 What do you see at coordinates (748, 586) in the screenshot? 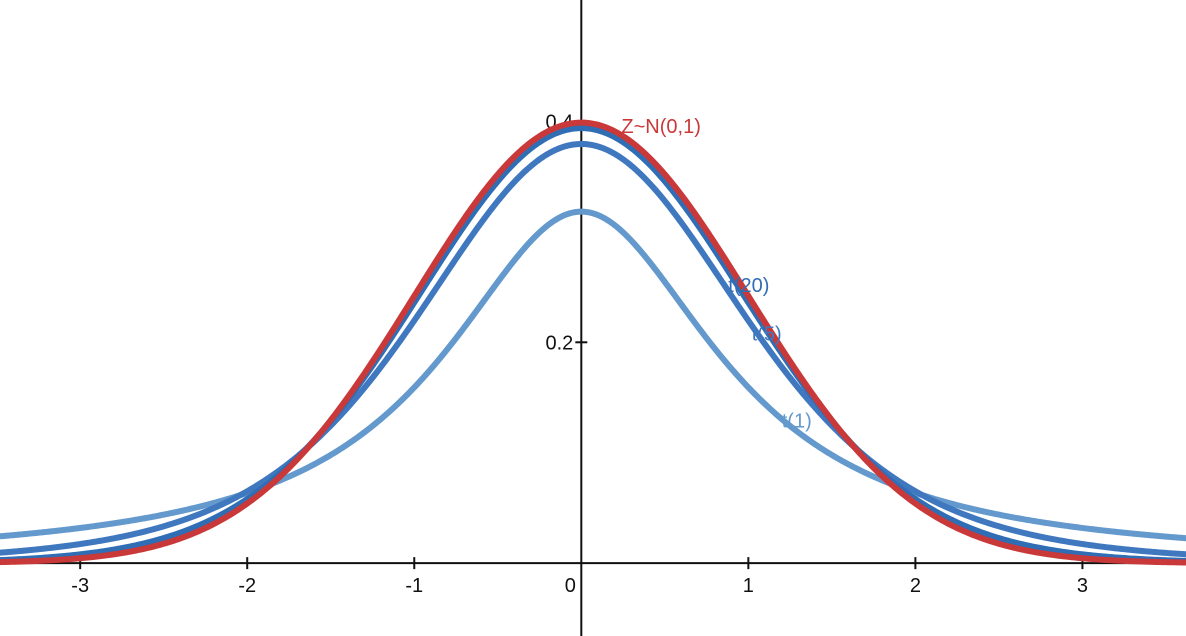
I see `x-tick-label: 1` at bounding box center [748, 586].